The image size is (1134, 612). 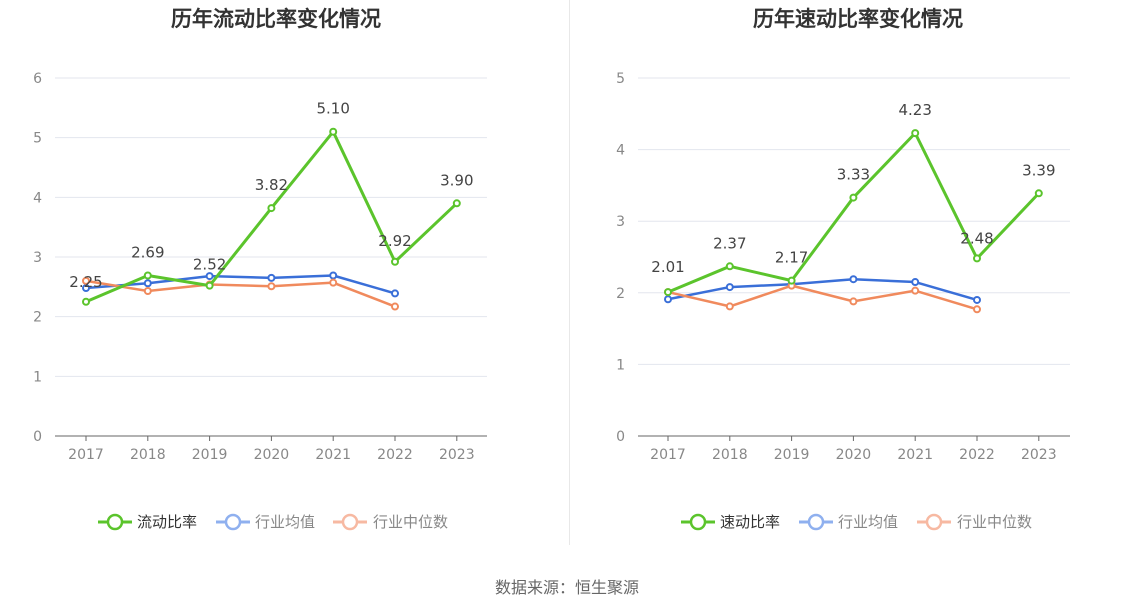 I want to click on legend-label-company: 速动比率, so click(x=750, y=522).